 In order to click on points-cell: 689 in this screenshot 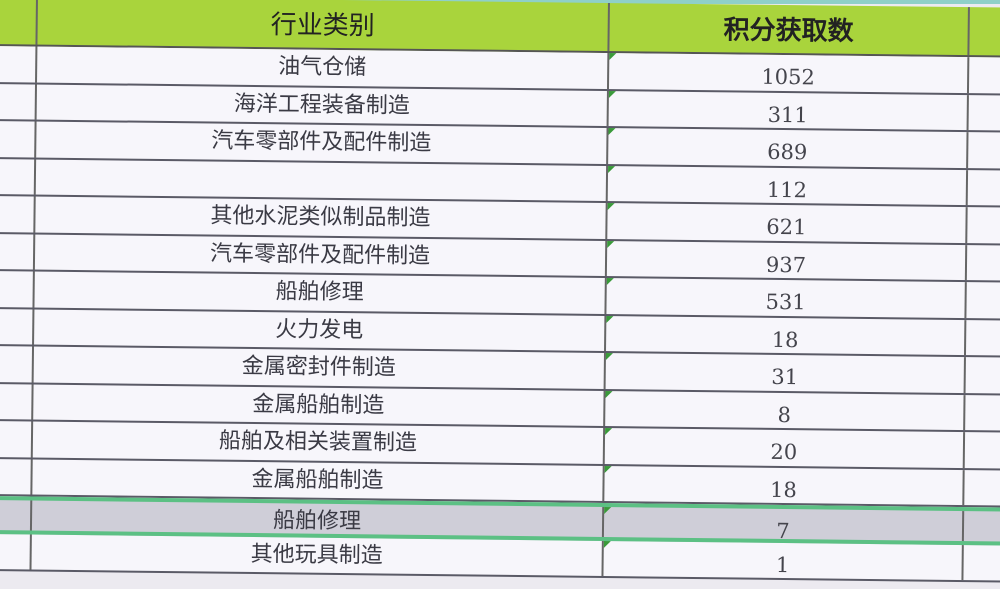, I will do `click(788, 148)`.